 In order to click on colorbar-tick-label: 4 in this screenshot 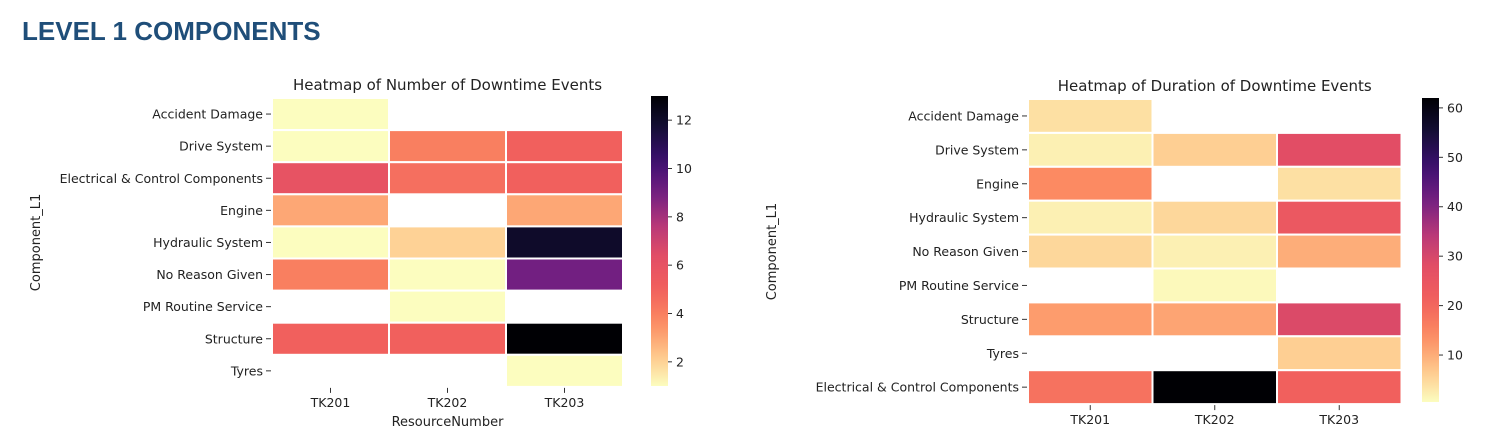, I will do `click(680, 313)`.